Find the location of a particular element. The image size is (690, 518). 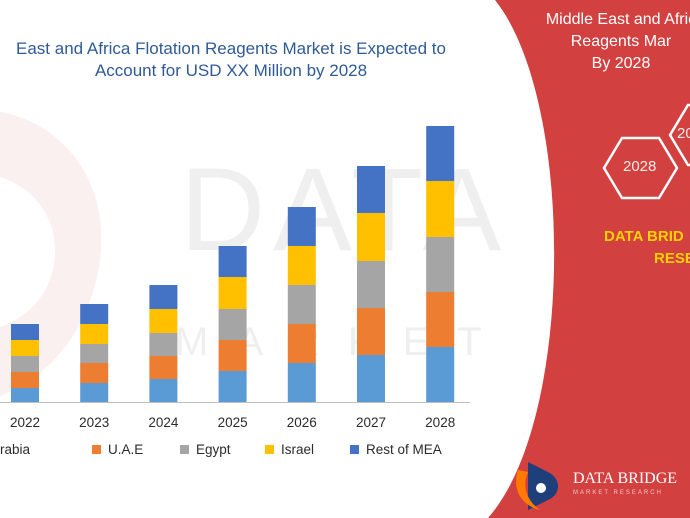

legend-item-rest-of-mea: Rest of MEA is located at coordinates (396, 449).